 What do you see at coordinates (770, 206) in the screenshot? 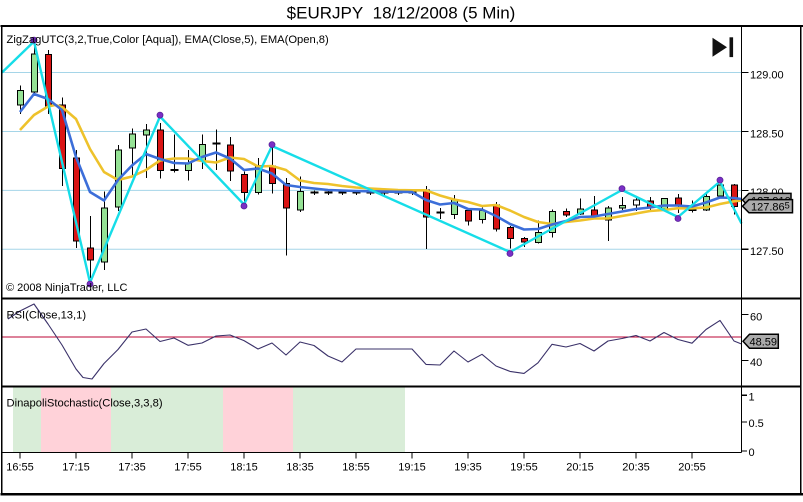
I see `svg-text: 127.865` at bounding box center [770, 206].